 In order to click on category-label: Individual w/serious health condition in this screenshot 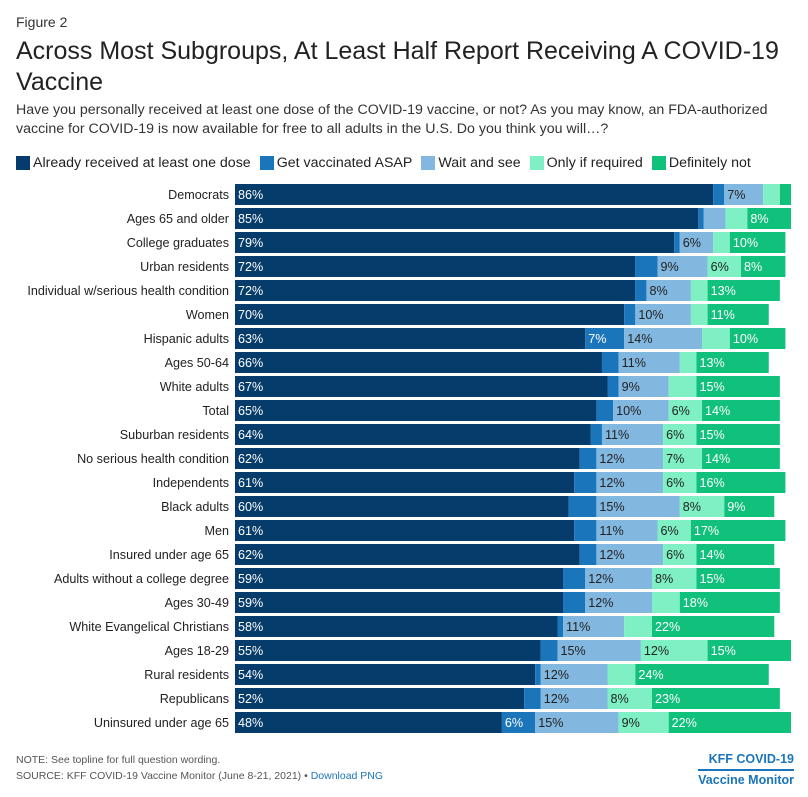, I will do `click(128, 291)`.